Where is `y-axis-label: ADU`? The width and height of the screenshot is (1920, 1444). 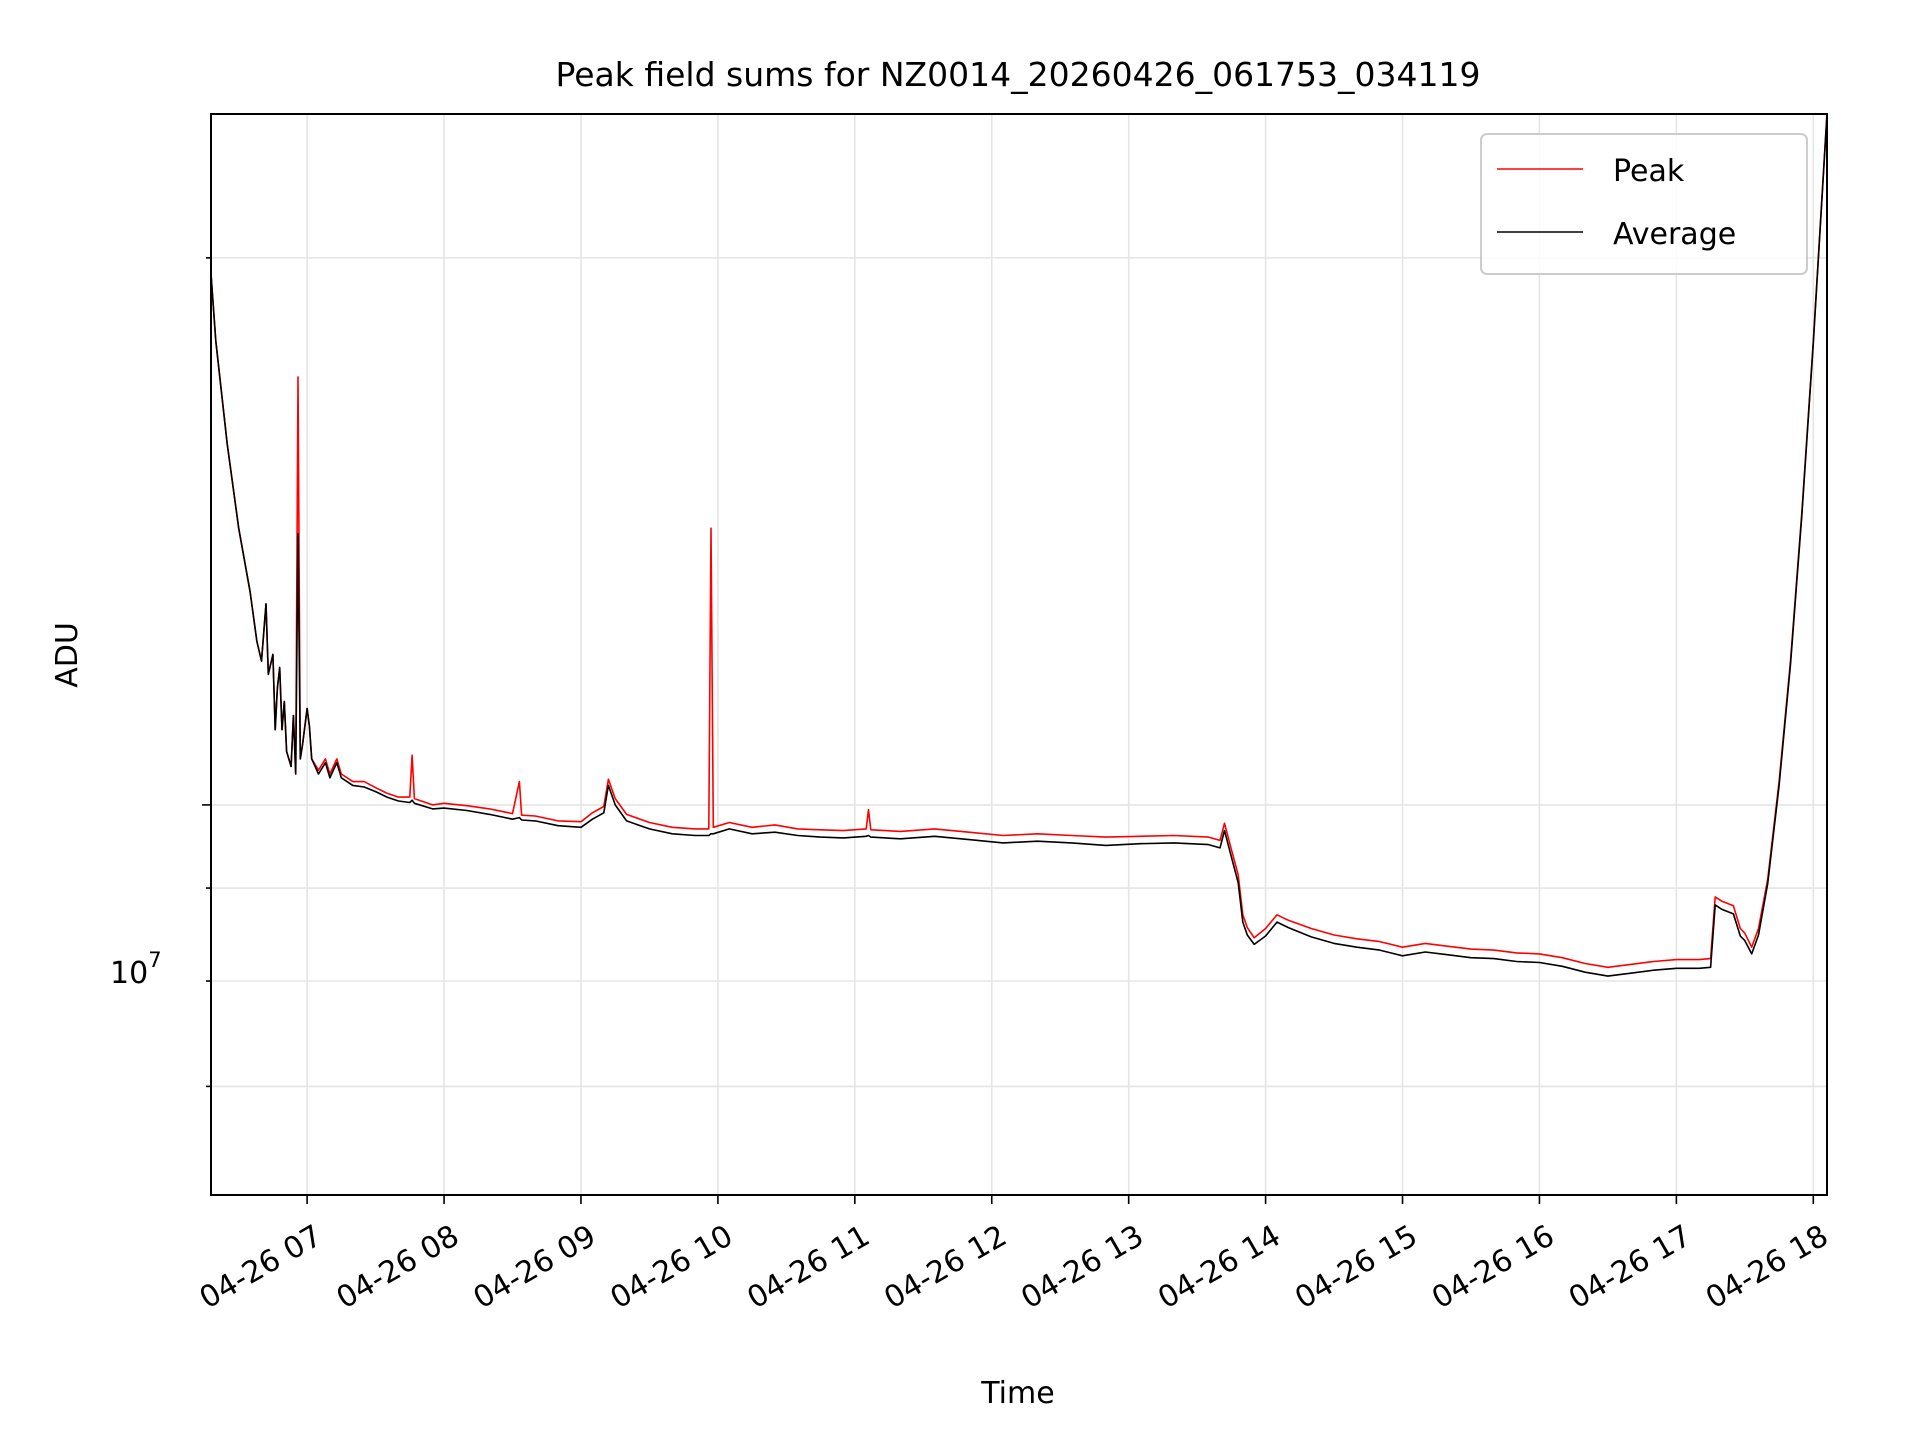
y-axis-label: ADU is located at coordinates (67, 655).